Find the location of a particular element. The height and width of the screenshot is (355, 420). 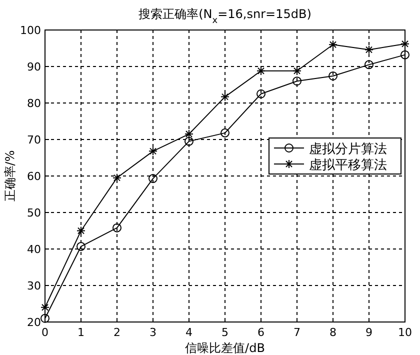

y-tick-label: 40 is located at coordinates (34, 249).